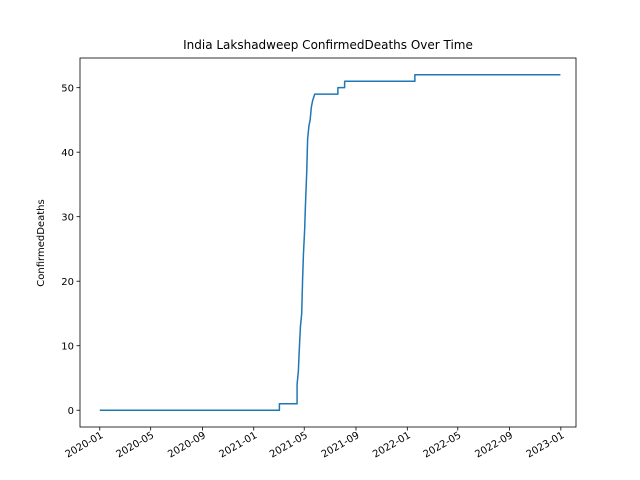 This screenshot has width=640, height=480. What do you see at coordinates (67, 217) in the screenshot?
I see `y-tick-label: 30` at bounding box center [67, 217].